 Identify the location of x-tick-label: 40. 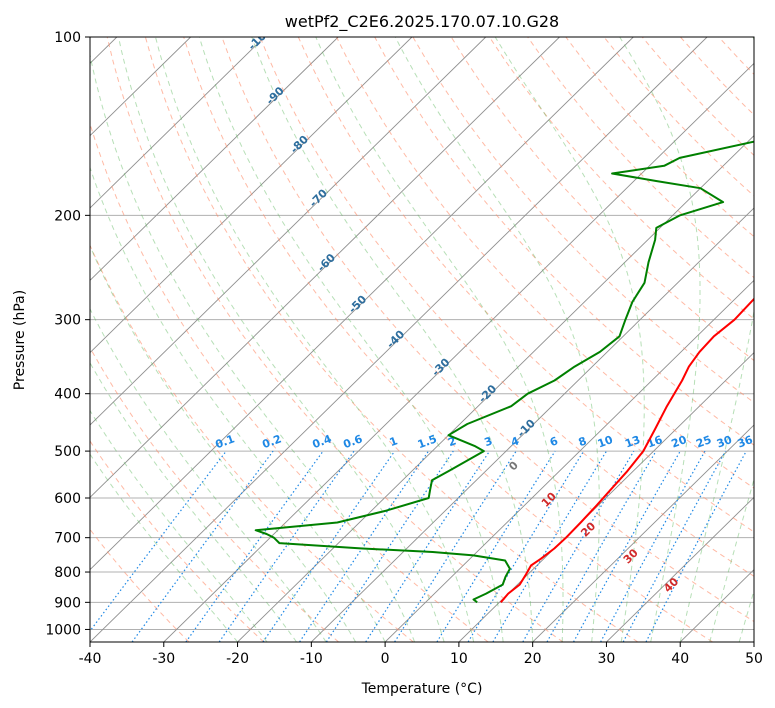
(680, 659).